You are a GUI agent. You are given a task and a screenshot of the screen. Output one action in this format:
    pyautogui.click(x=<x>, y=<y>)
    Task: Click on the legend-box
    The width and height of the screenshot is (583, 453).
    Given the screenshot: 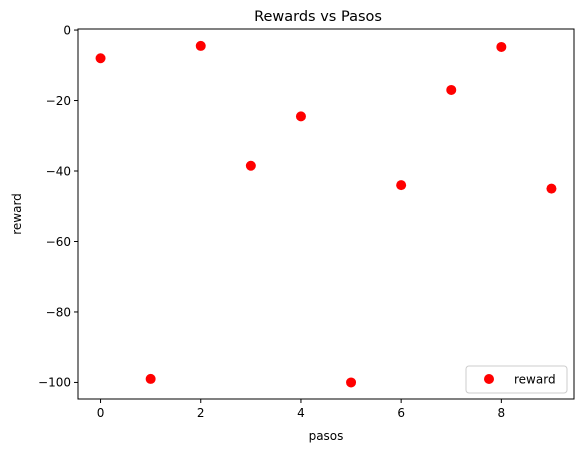 What is the action you would take?
    pyautogui.click(x=516, y=379)
    